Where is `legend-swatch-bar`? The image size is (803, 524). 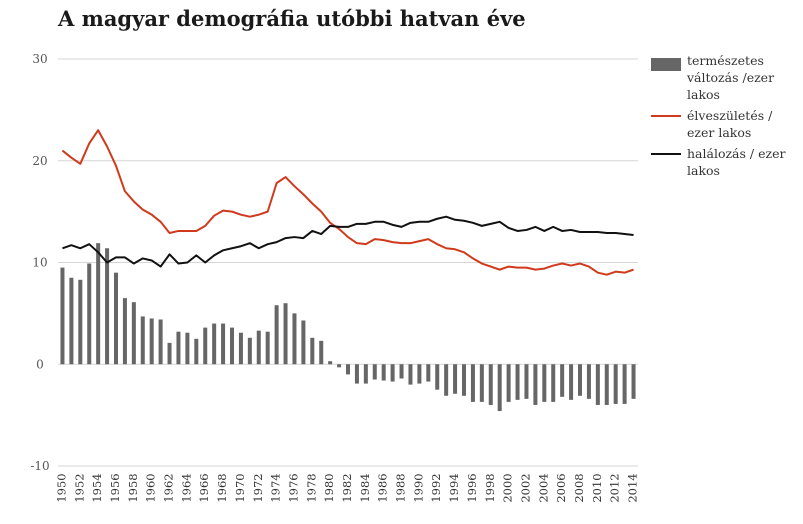
legend-swatch-bar is located at coordinates (666, 64).